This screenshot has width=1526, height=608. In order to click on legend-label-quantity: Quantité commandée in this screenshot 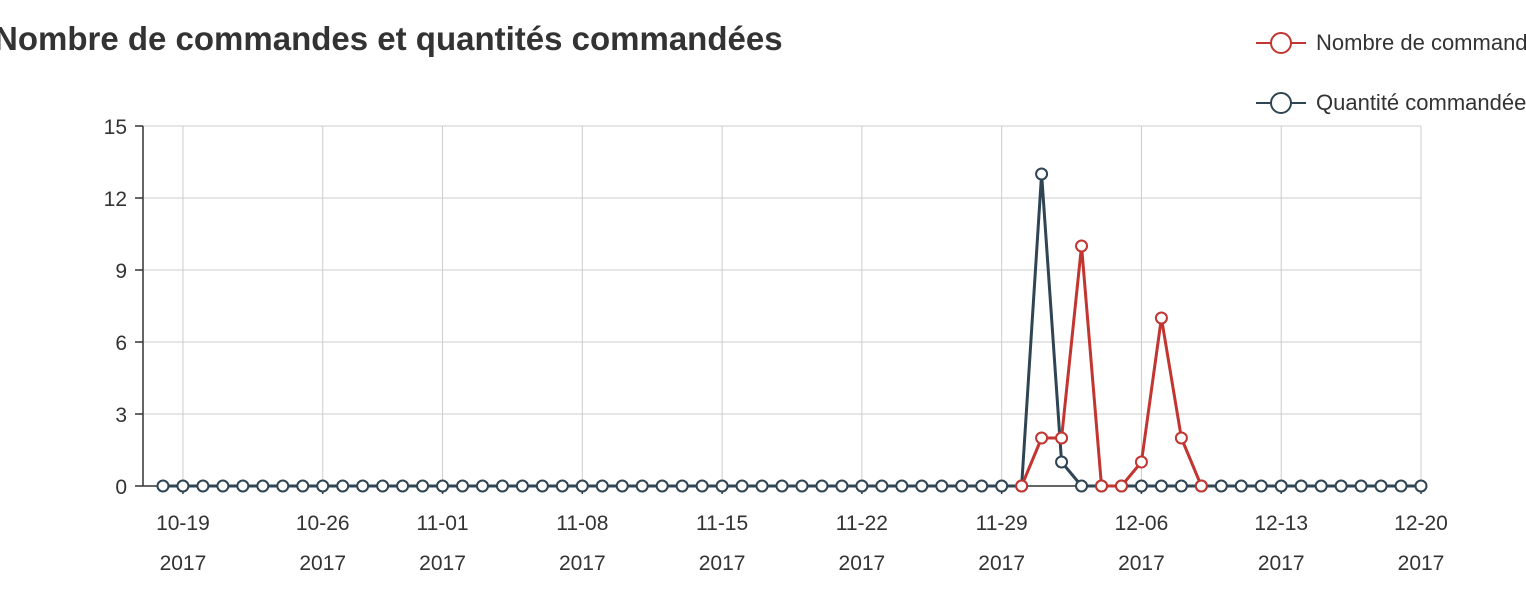, I will do `click(1421, 102)`.